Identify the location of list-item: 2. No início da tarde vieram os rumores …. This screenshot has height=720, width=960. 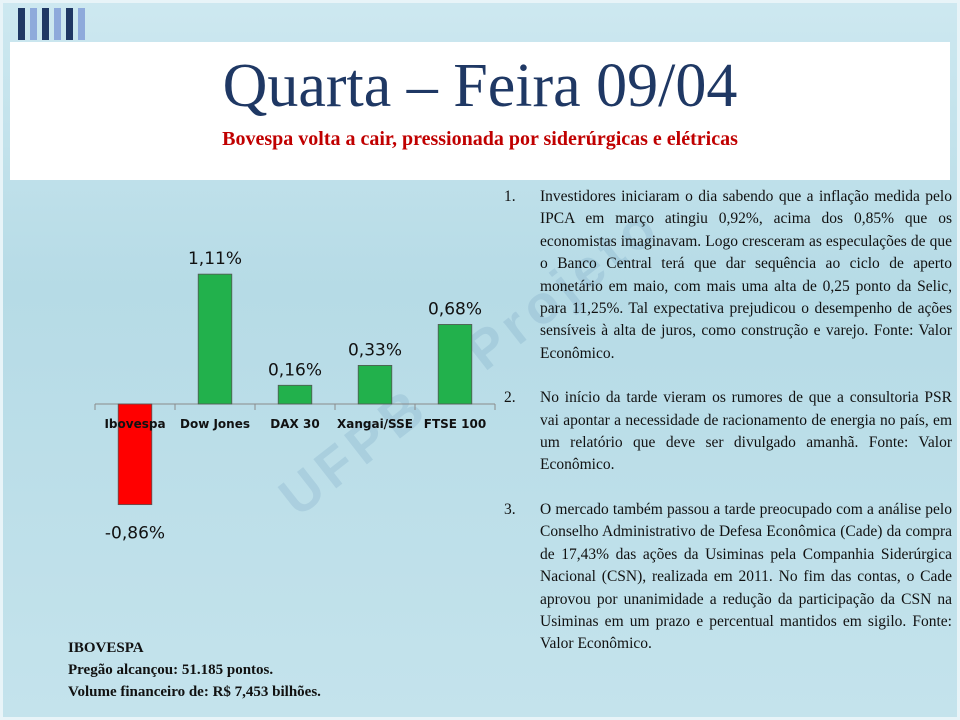
(728, 432).